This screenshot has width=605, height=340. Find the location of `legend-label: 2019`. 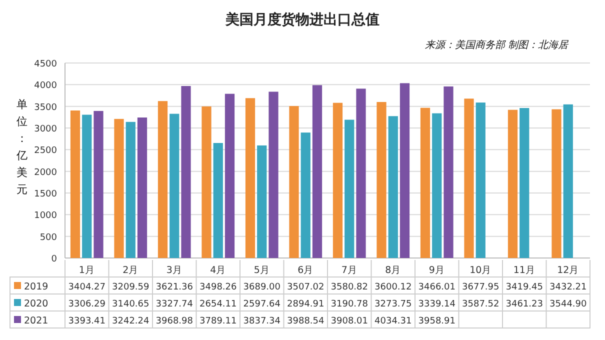

legend-label: 2019 is located at coordinates (36, 287).